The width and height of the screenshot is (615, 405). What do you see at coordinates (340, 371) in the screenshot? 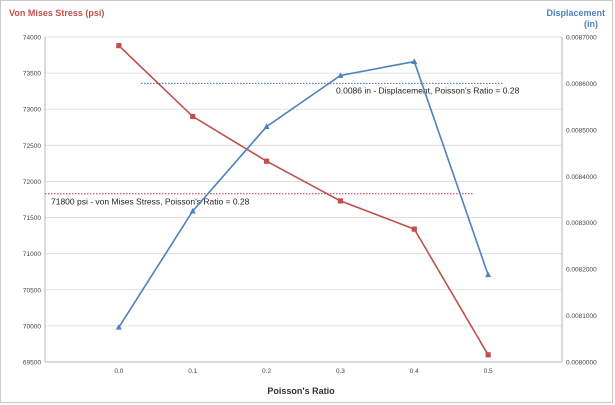
I see `x-tick-label: 0.3` at bounding box center [340, 371].